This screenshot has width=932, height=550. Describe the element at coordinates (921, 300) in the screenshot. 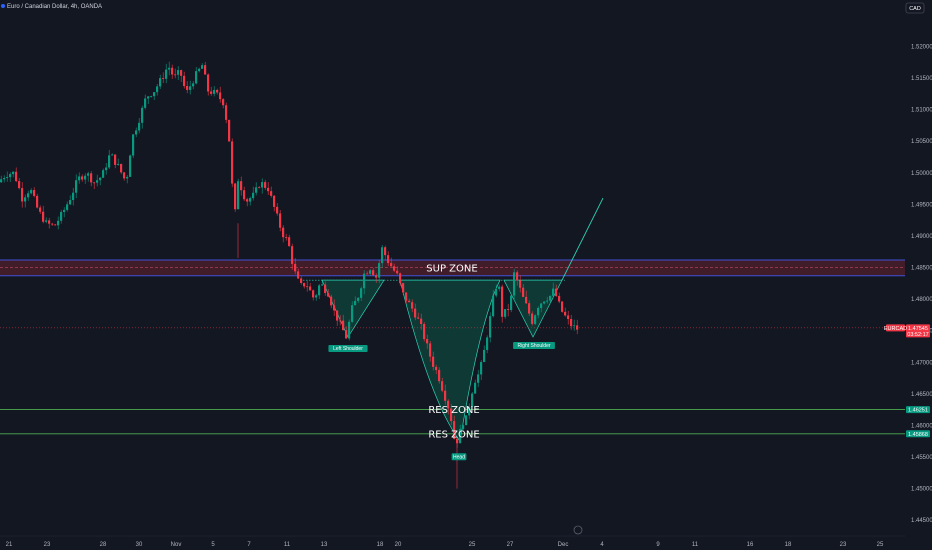

I see `y-tick-label: 1.48000` at that location.